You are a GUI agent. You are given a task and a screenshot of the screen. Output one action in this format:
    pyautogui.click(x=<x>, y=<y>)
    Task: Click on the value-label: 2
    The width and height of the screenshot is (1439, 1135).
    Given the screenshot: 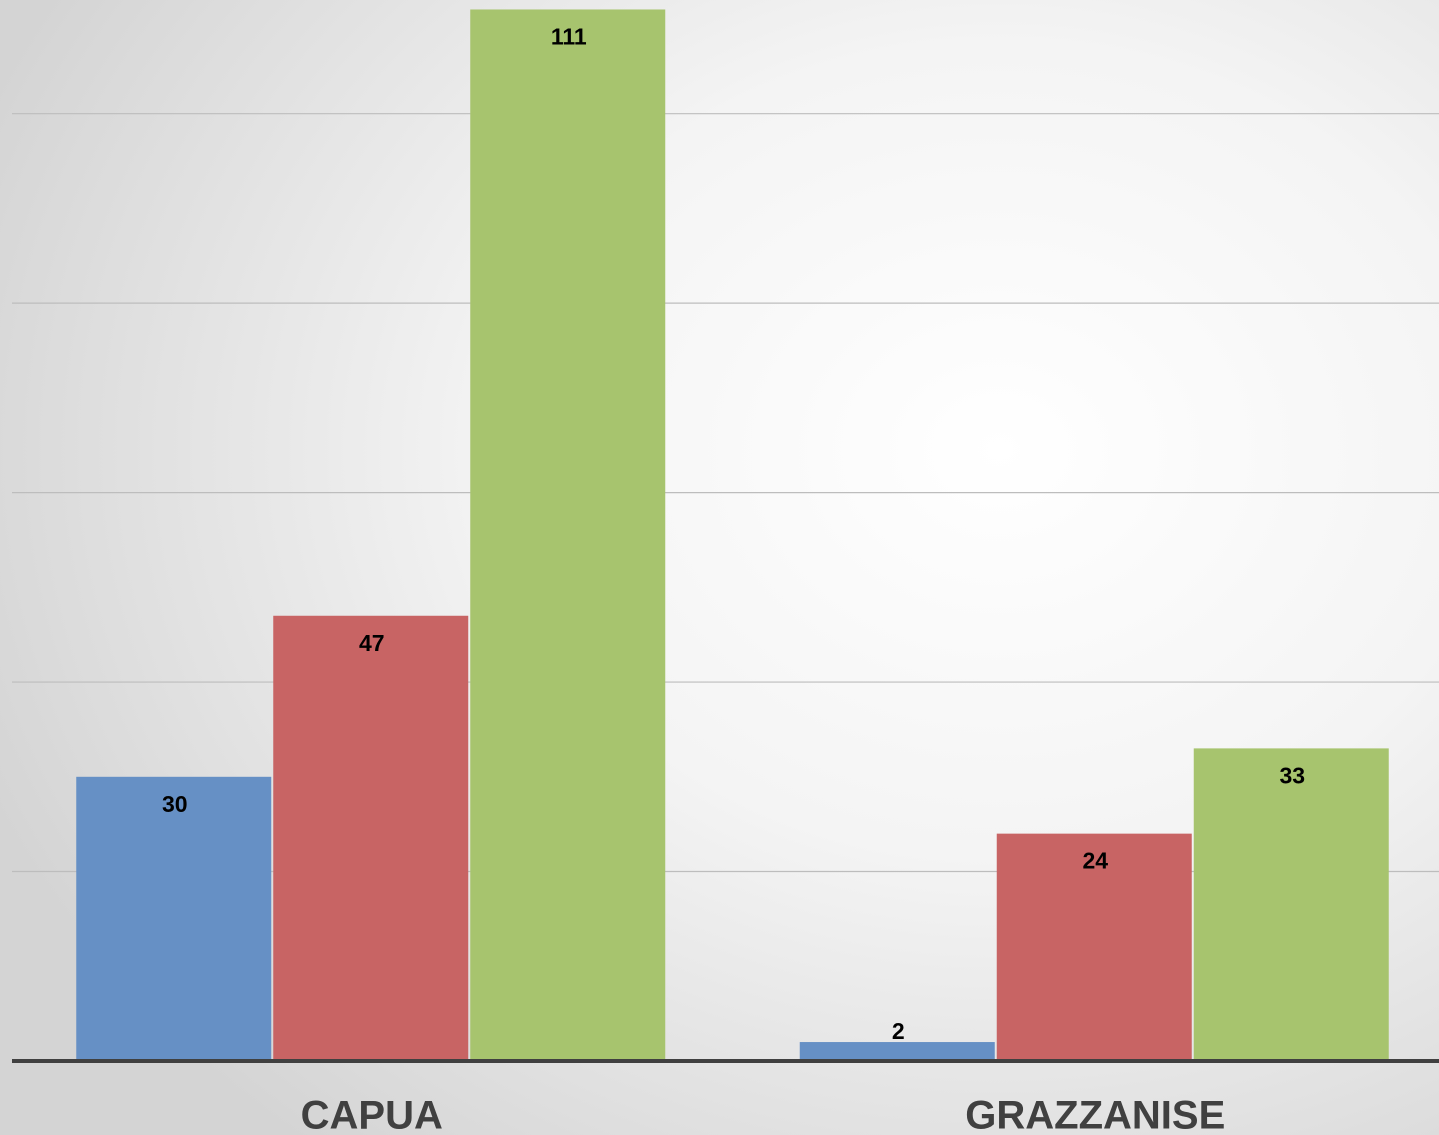 What is the action you would take?
    pyautogui.click(x=898, y=1031)
    